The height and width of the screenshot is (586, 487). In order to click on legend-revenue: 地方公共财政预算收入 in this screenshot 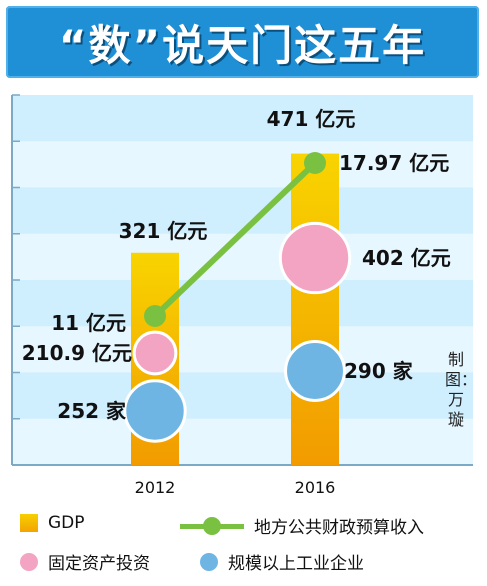, I will do `click(302, 525)`.